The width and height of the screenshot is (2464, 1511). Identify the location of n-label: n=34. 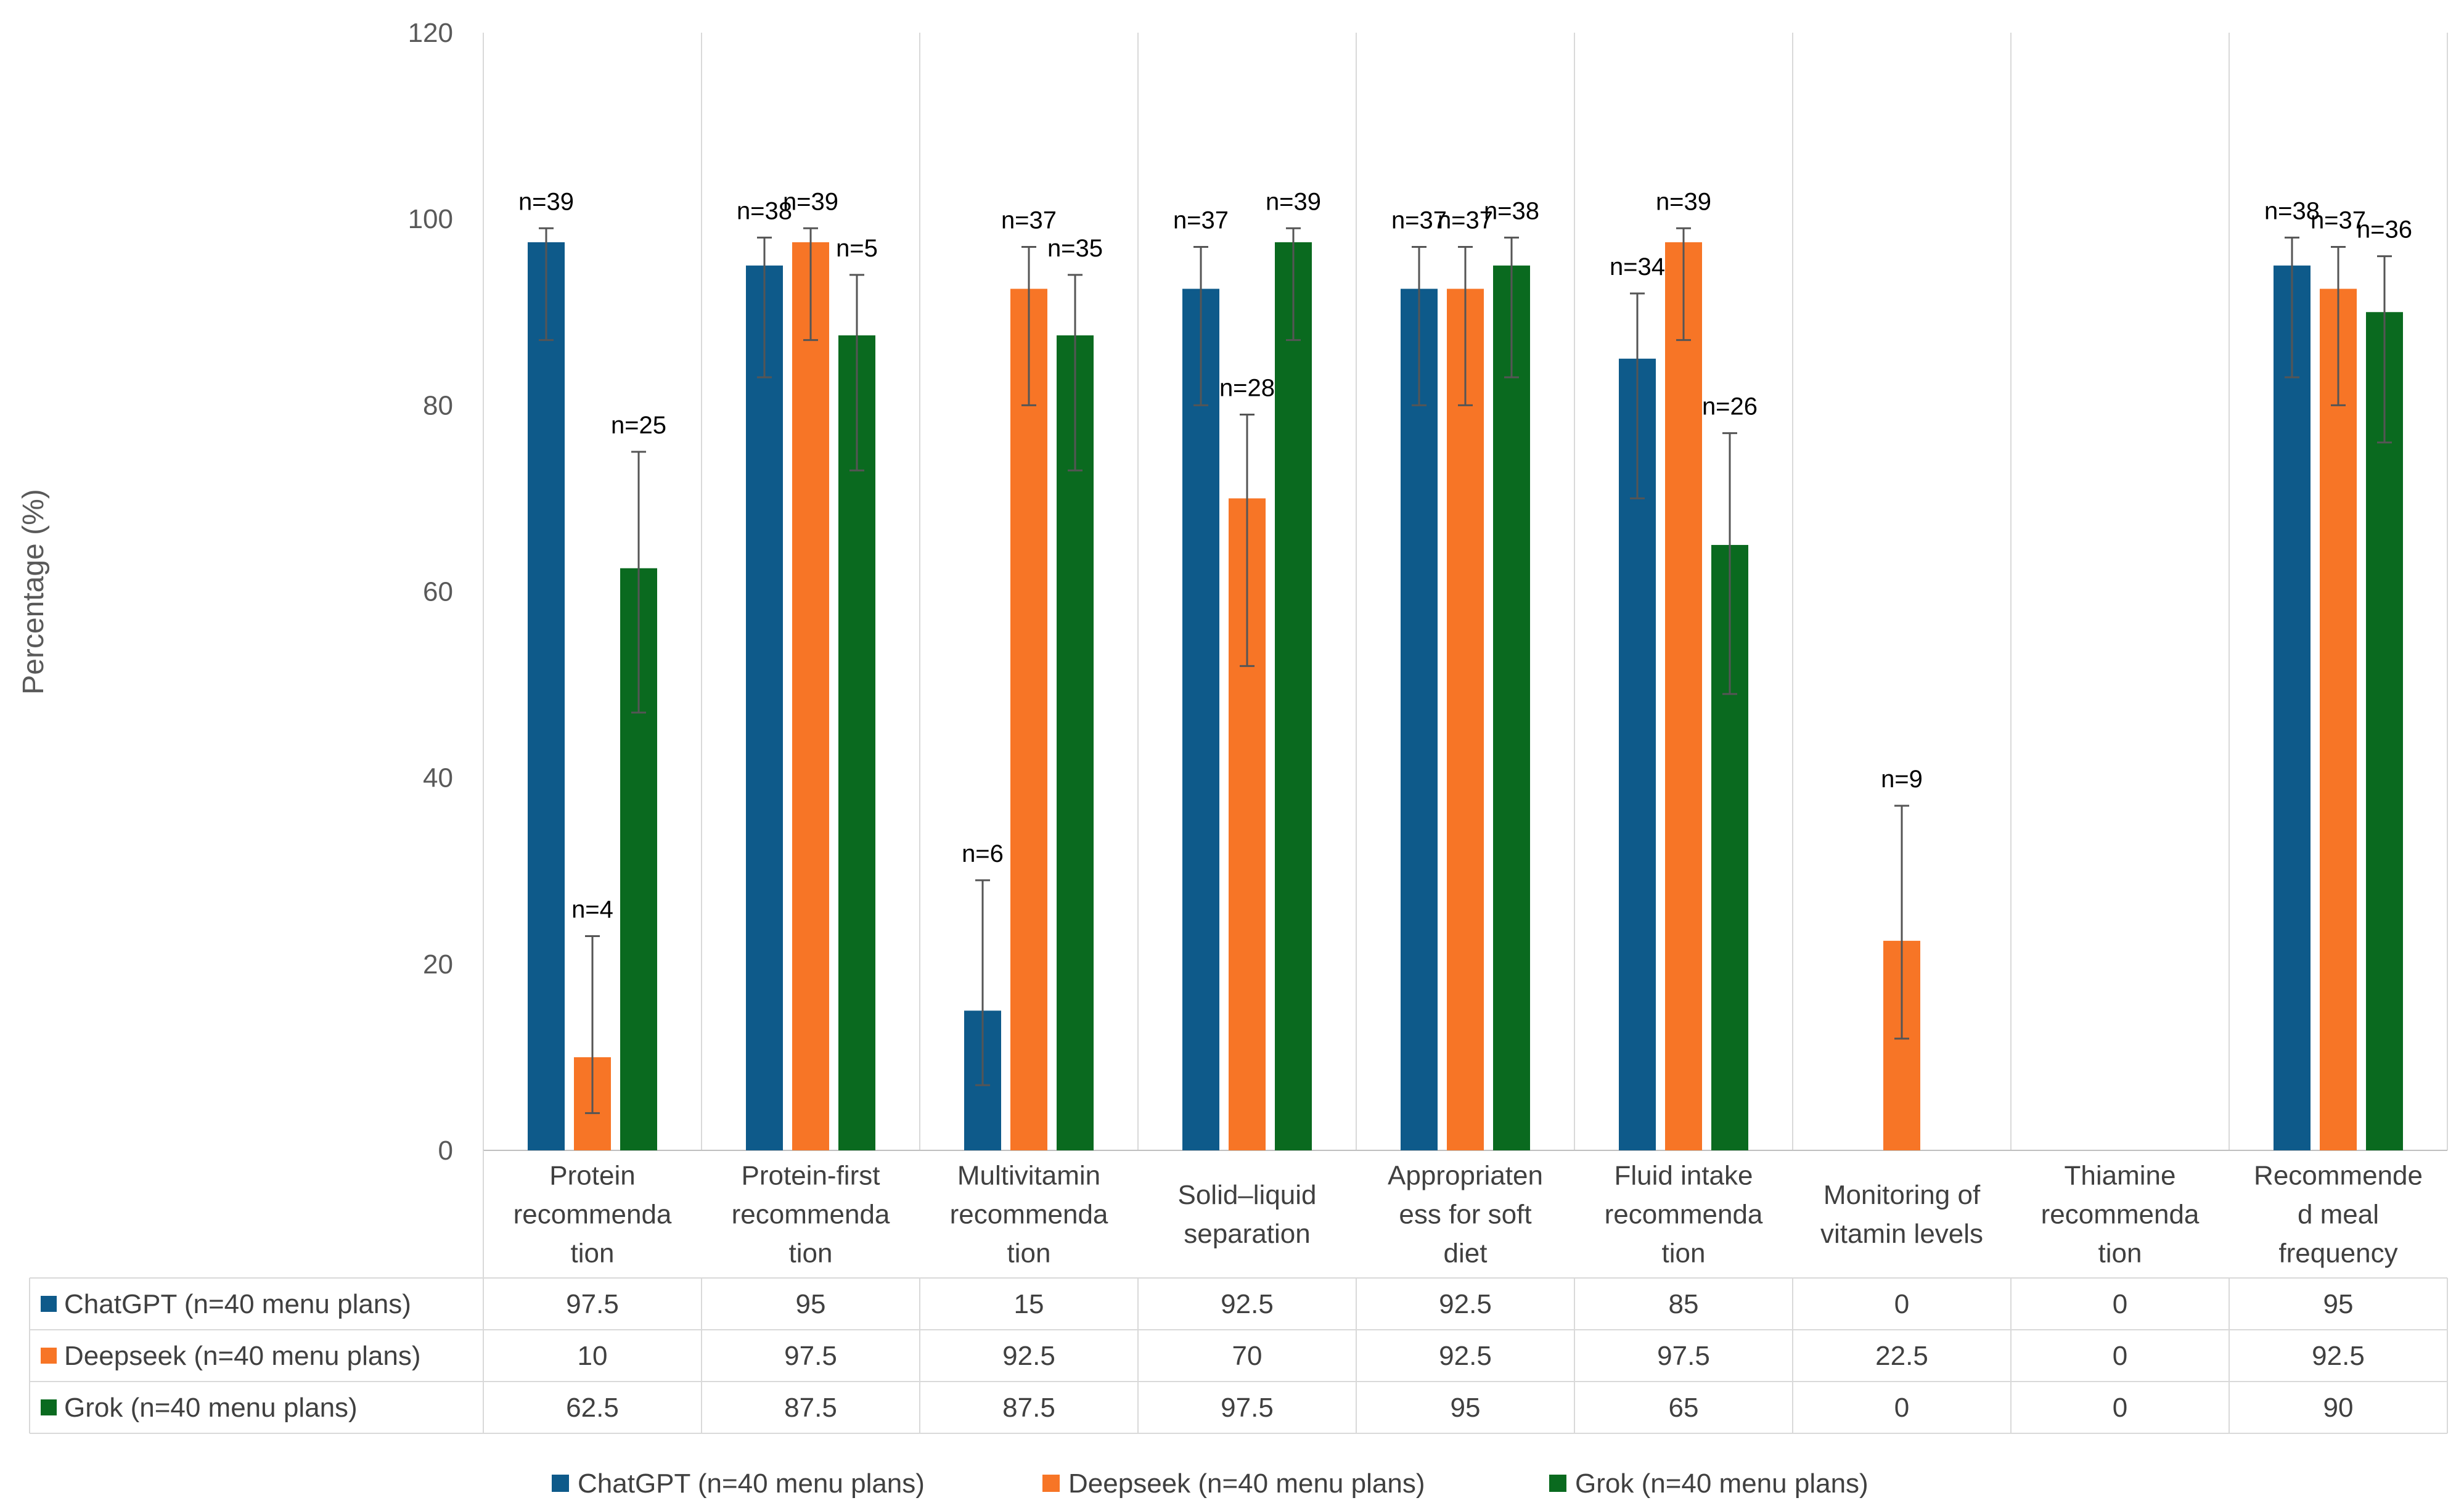
(1637, 266).